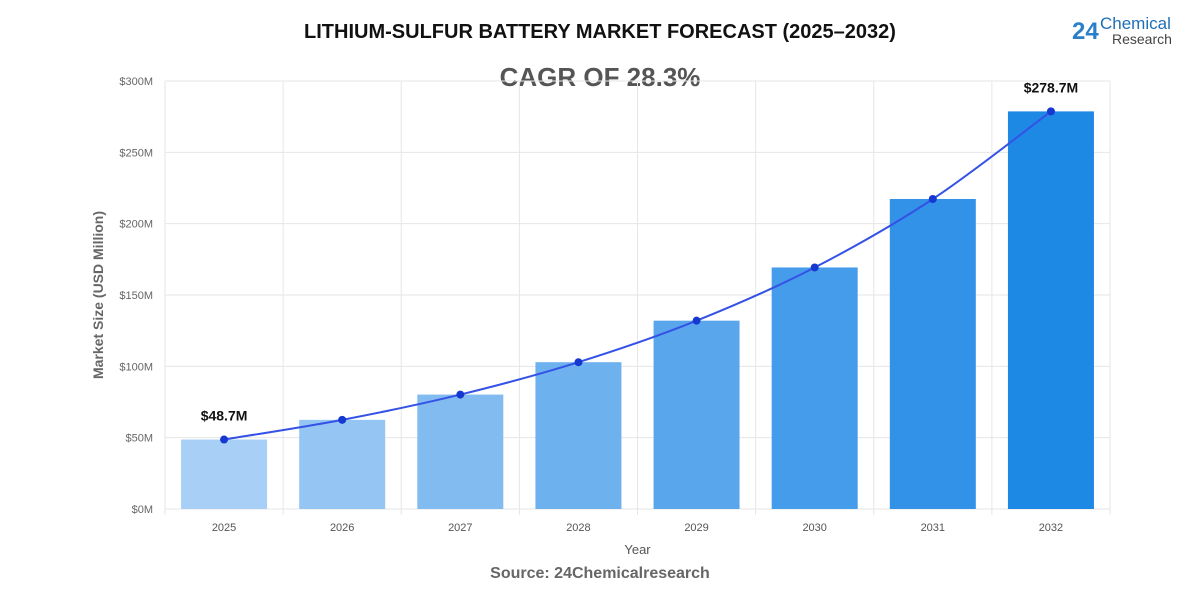  I want to click on trend-point-2029, so click(696, 320).